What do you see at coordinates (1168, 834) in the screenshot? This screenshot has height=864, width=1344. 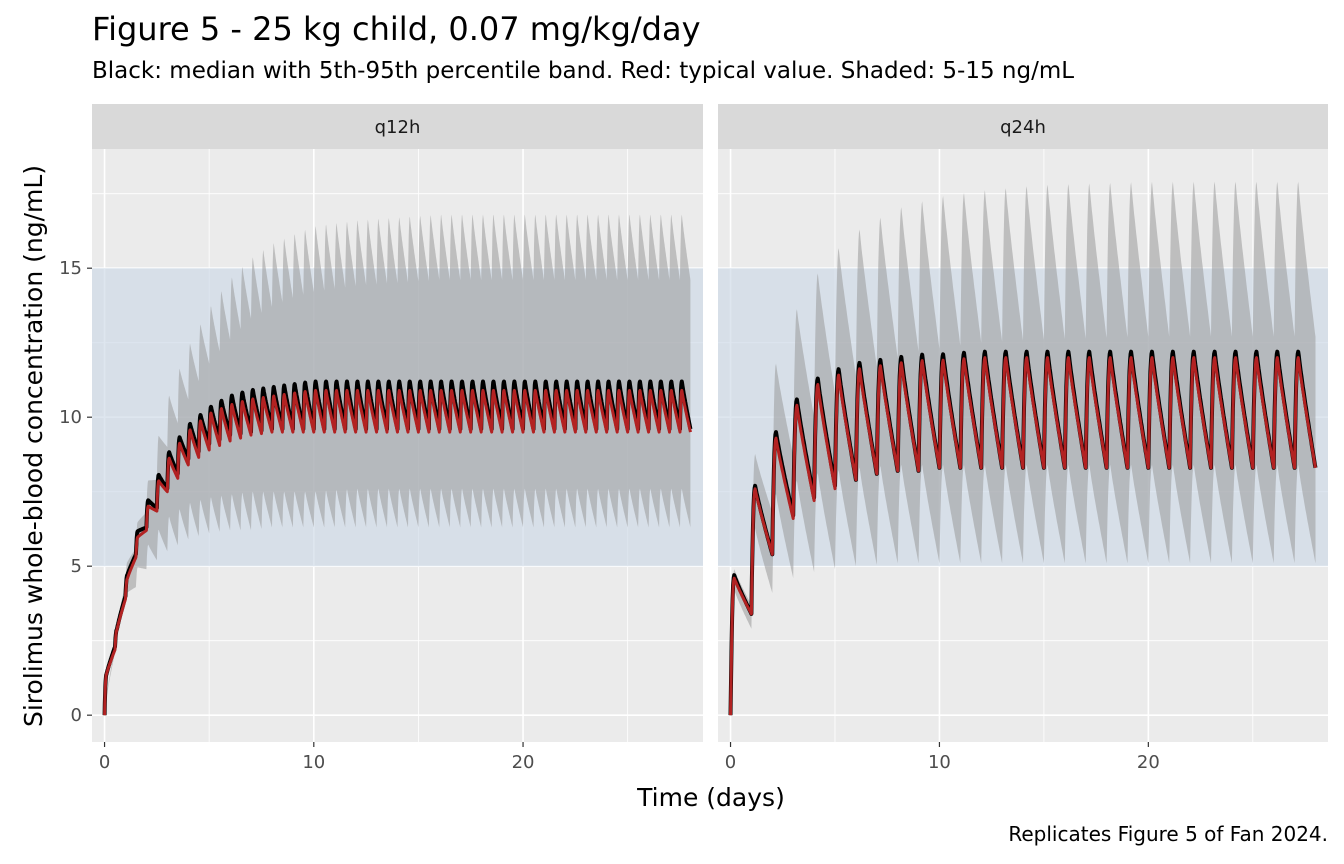 I see `chart-caption: Replicates Figure 5 of Fan 2024.` at bounding box center [1168, 834].